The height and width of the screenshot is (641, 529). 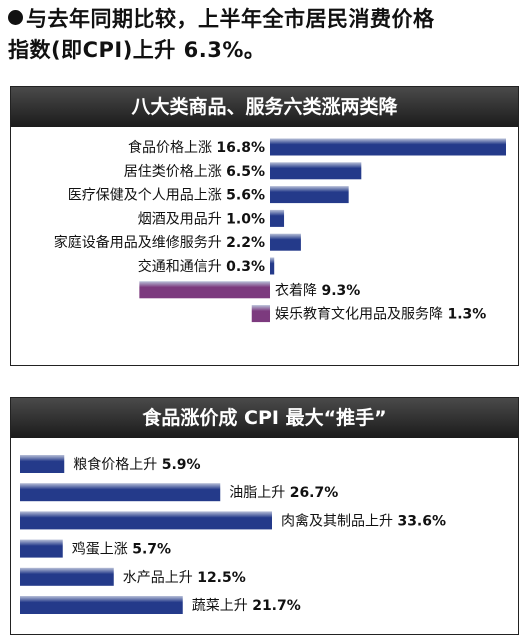 I want to click on bar-category-5-label: 交通和通信升 0.3%, so click(x=201, y=266).